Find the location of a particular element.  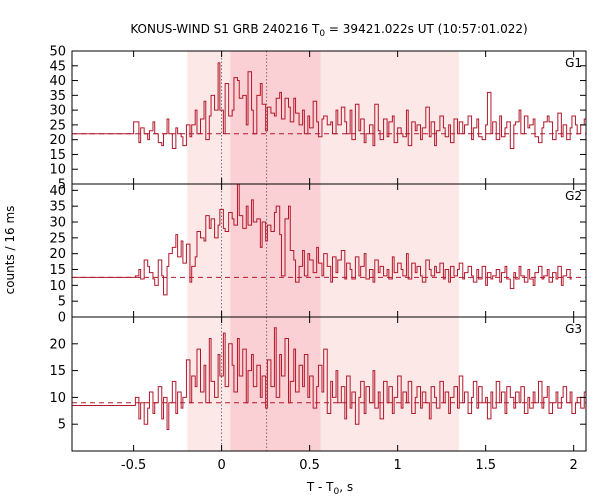

panel-label-g1: G1 is located at coordinates (573, 63).